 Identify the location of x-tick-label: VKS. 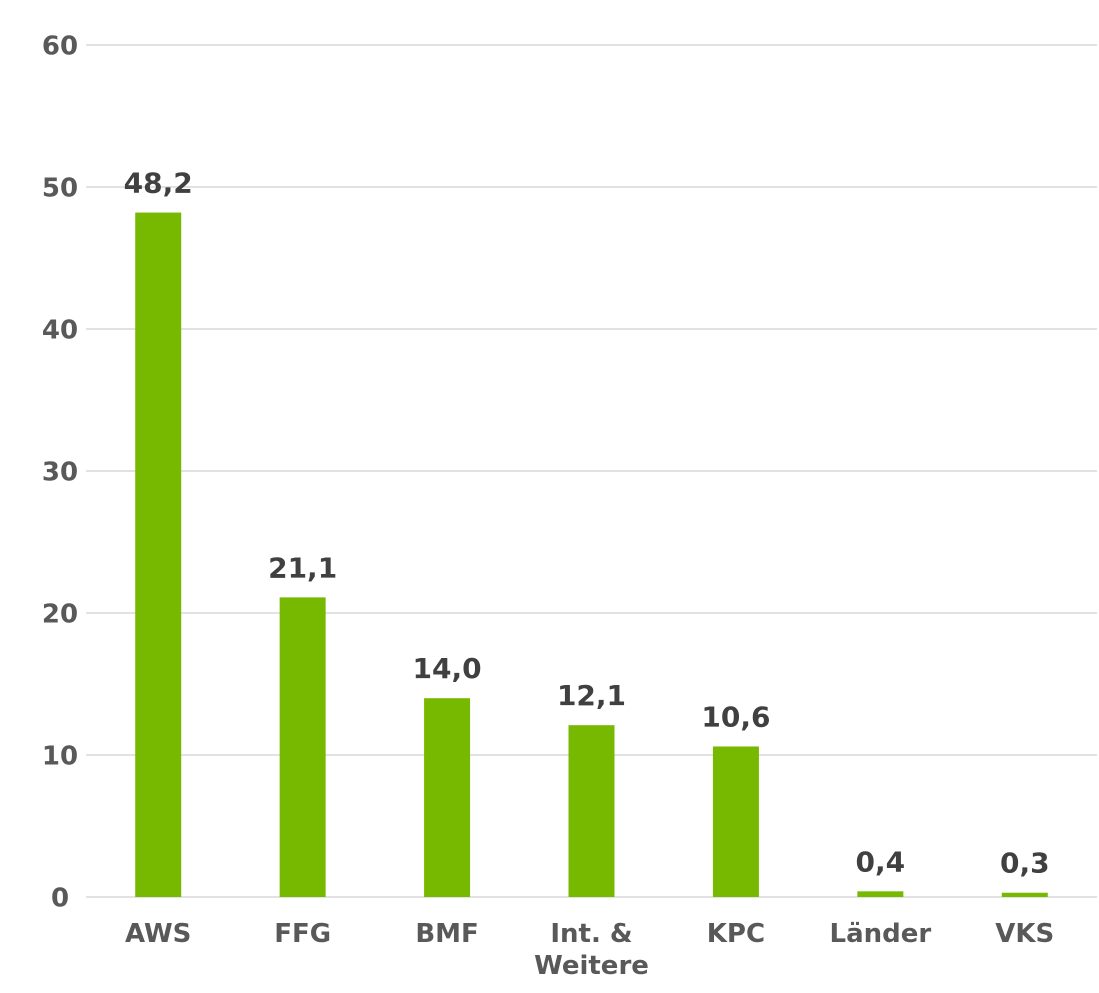
(1025, 934).